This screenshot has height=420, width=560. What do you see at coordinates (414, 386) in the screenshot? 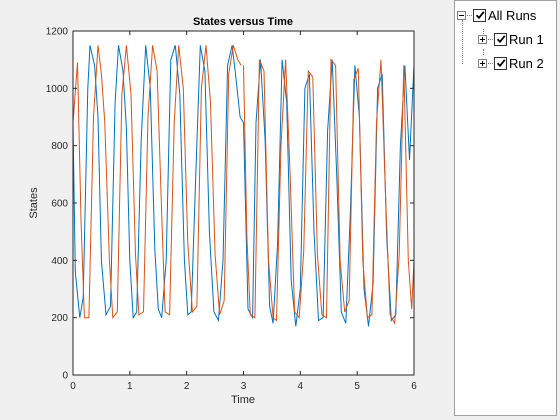
I see `x-tick-label: 6` at bounding box center [414, 386].